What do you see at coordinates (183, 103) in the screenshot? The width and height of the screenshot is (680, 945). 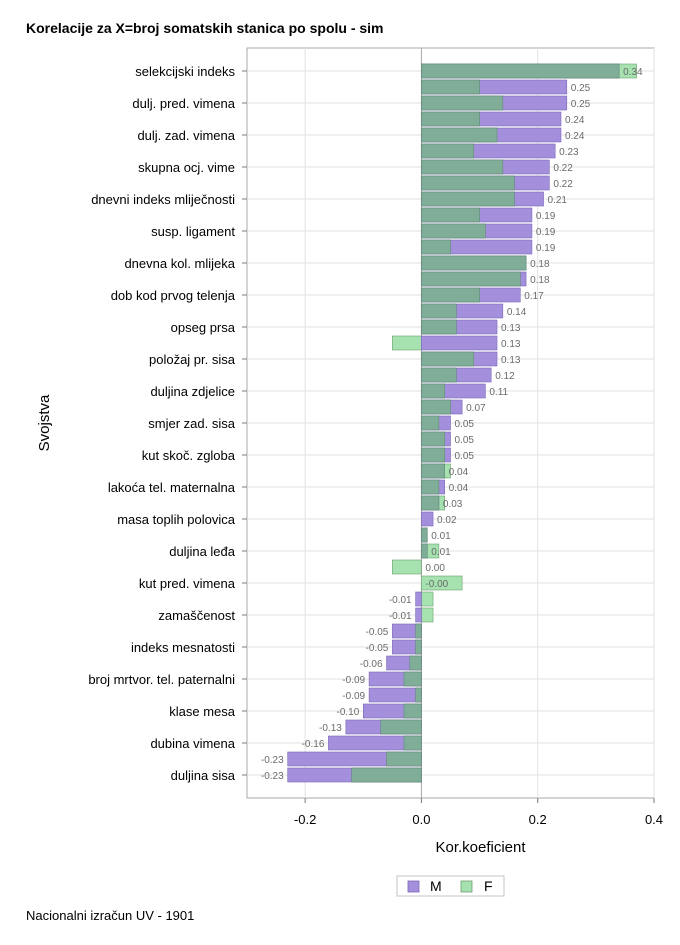 I see `y-tick-label: dulj. pred. vimena` at bounding box center [183, 103].